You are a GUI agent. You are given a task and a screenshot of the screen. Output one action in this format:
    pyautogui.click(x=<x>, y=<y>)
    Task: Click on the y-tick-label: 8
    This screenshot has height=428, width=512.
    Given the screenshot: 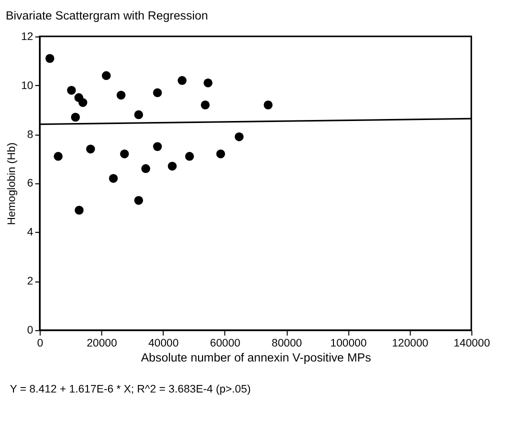 What is the action you would take?
    pyautogui.click(x=30, y=134)
    